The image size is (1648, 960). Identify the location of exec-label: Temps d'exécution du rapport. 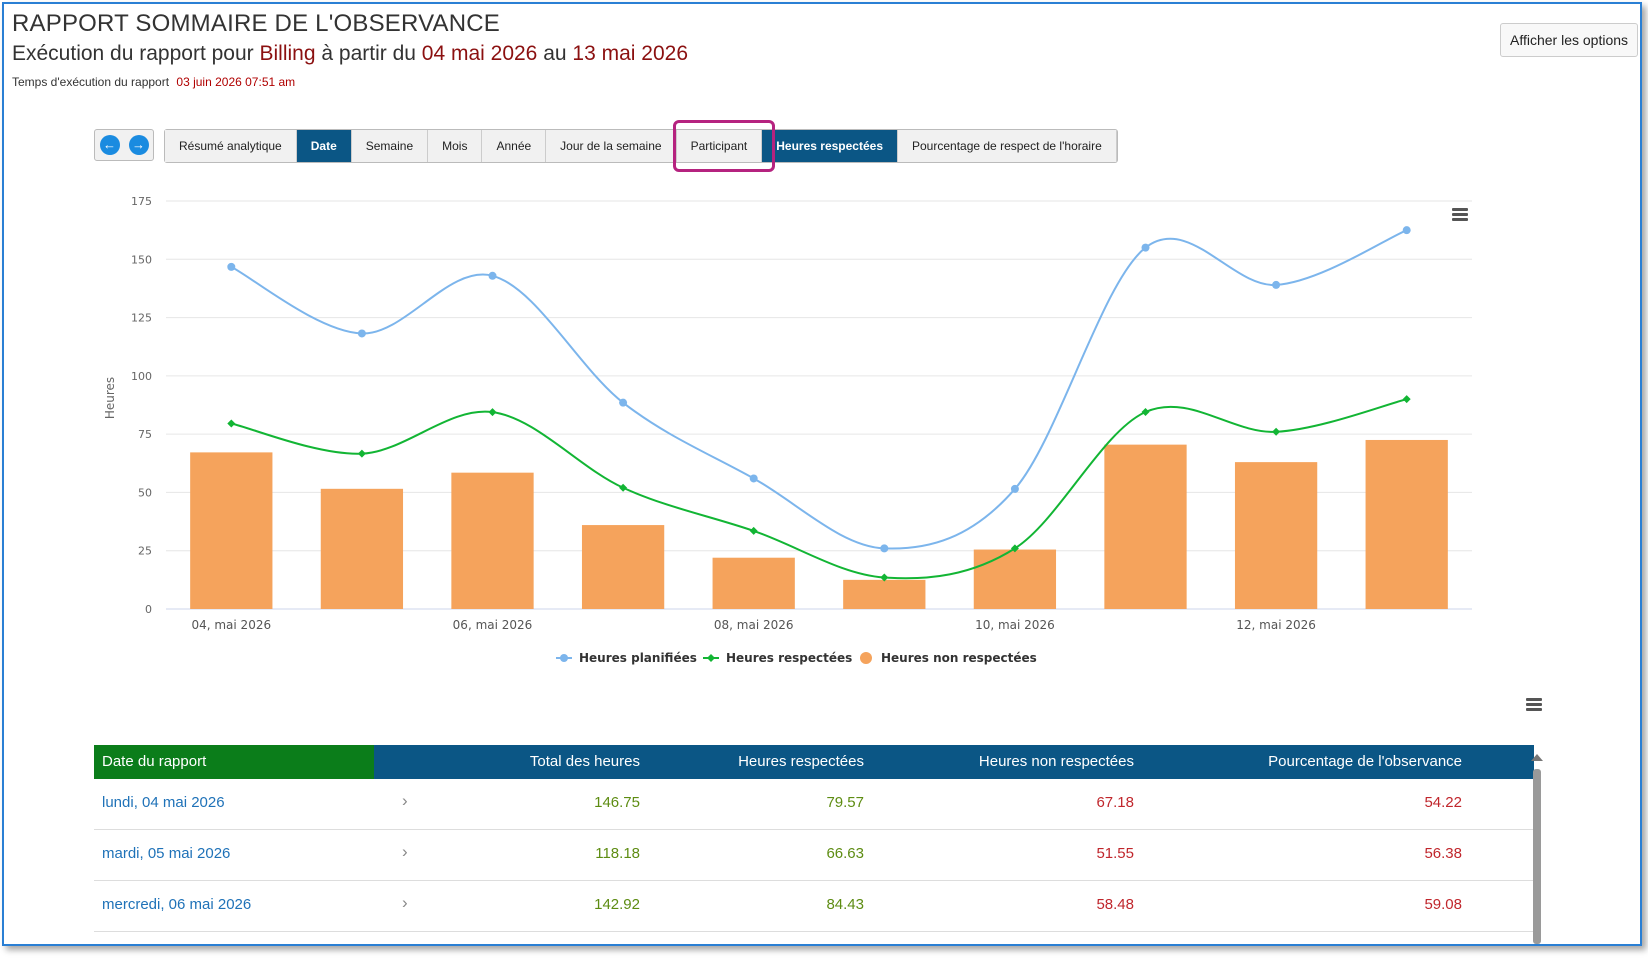
(91, 82).